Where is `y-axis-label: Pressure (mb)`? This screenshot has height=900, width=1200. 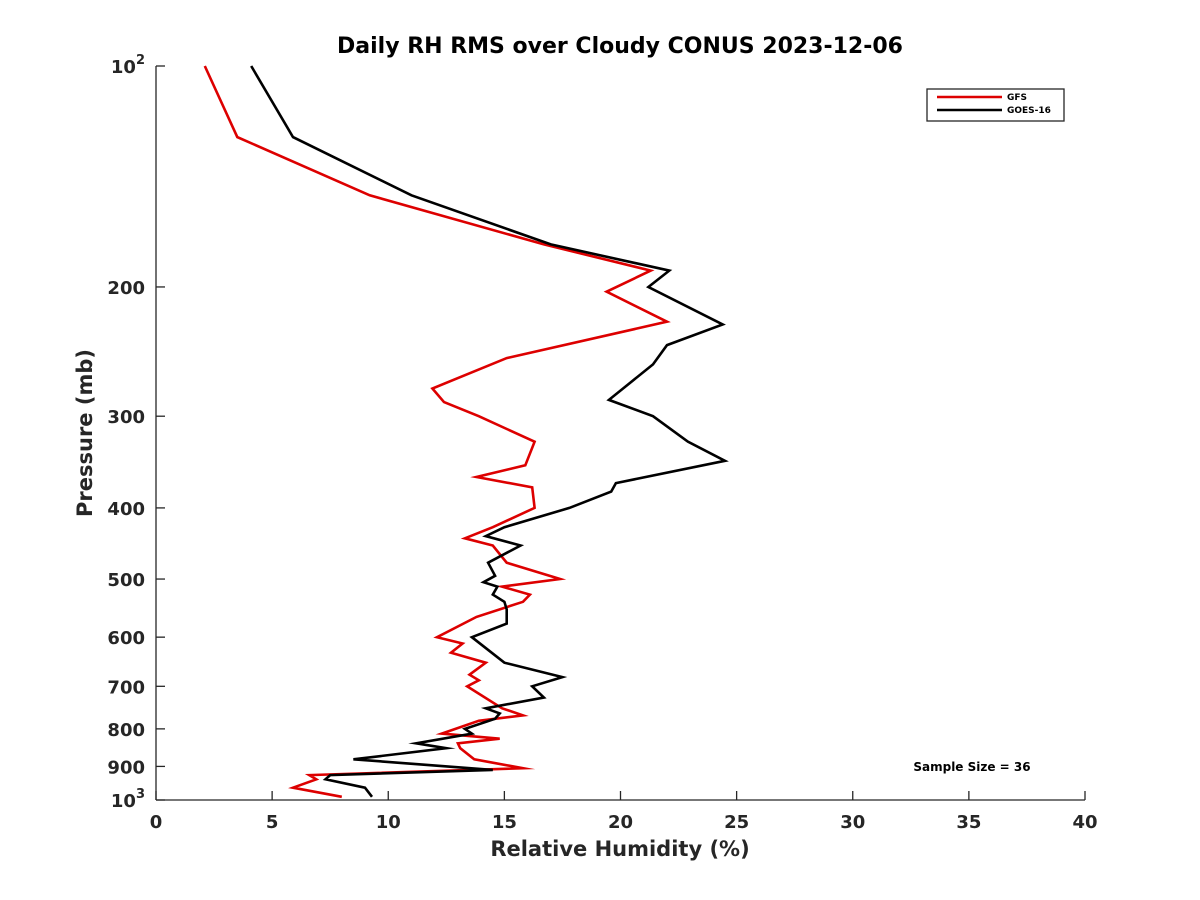
y-axis-label: Pressure (mb) is located at coordinates (85, 433).